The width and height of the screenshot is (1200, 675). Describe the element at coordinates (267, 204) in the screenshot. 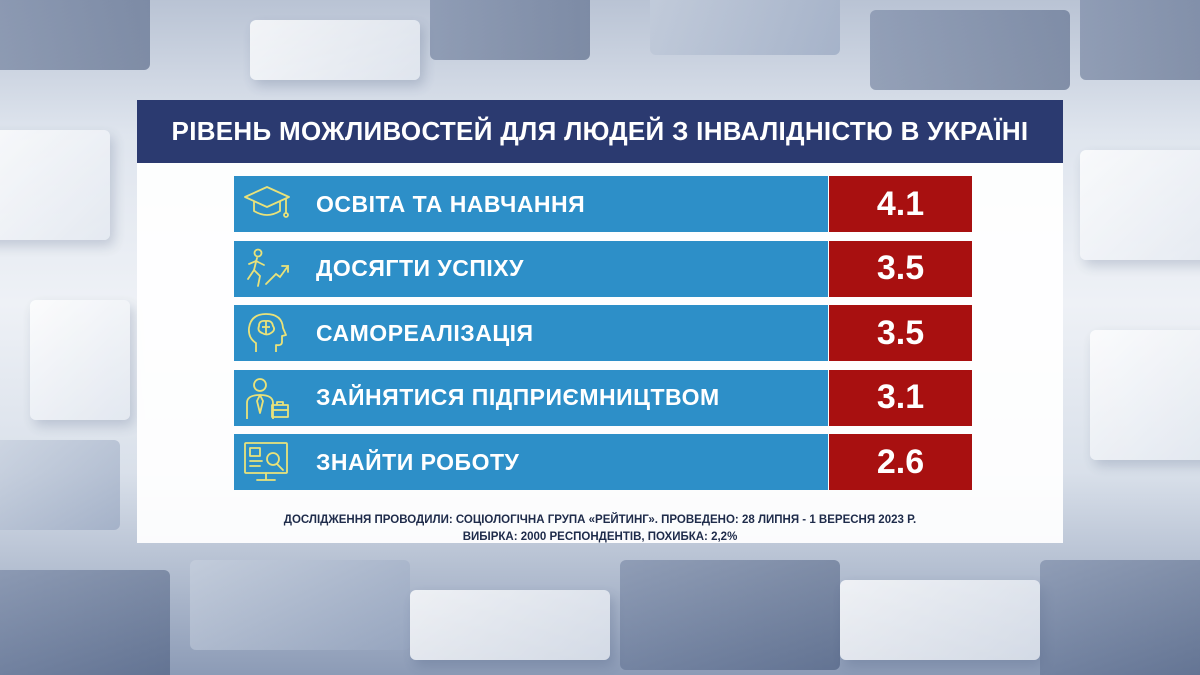

I see `graduation-cap-icon` at that location.